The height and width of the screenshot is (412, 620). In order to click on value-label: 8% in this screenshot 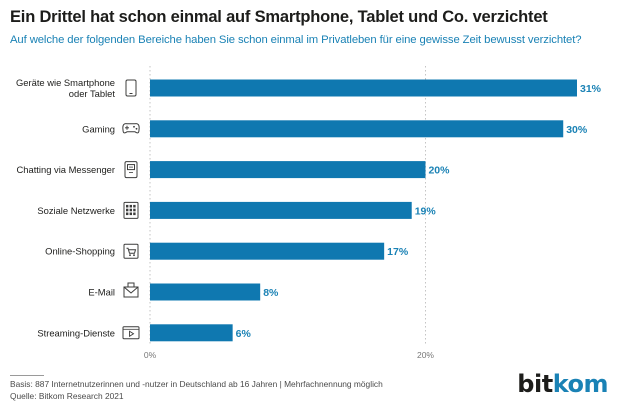, I will do `click(271, 293)`.